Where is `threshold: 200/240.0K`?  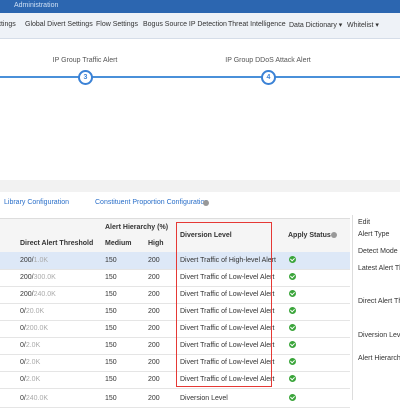
threshold: 200/240.0K is located at coordinates (38, 294).